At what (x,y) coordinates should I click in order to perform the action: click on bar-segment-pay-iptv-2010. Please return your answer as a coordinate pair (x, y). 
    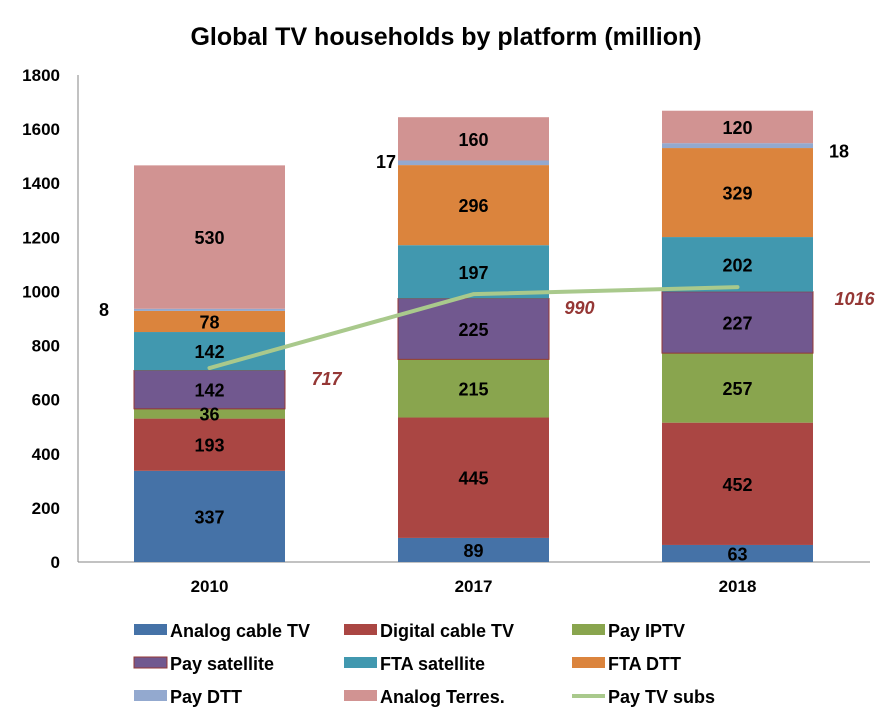
    Looking at the image, I should click on (209, 413).